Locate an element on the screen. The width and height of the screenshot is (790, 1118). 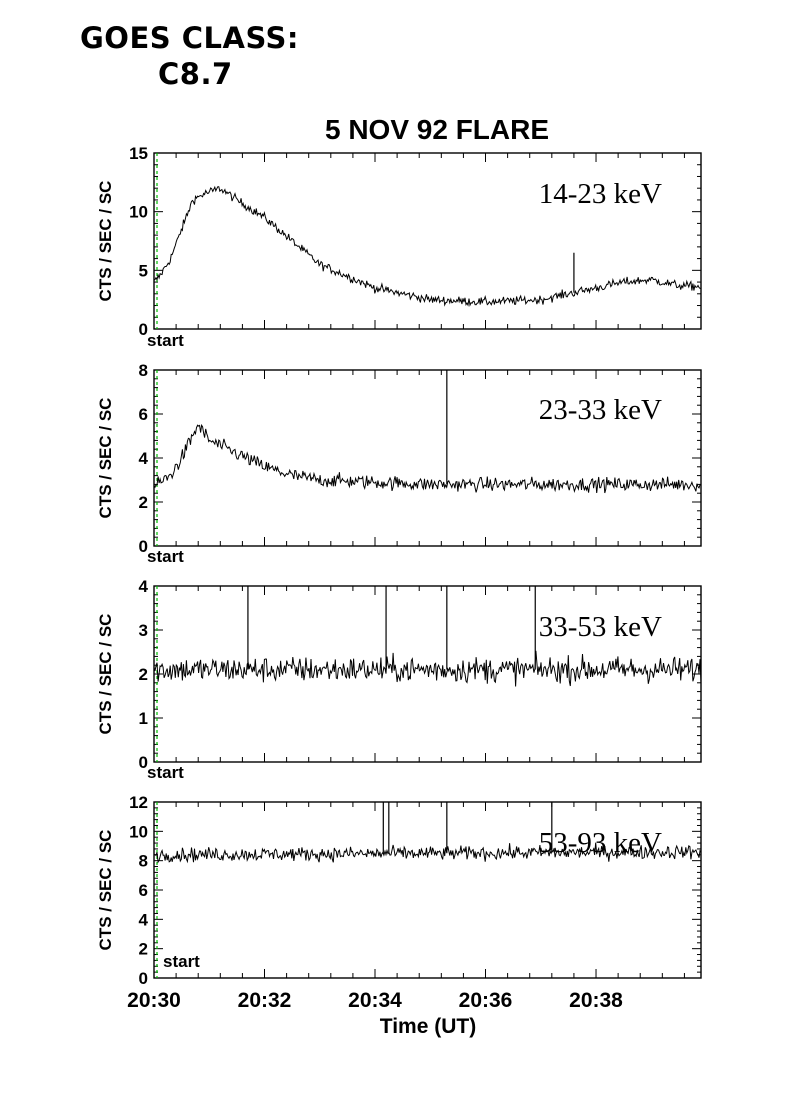
chart-title: 5 NOV 92 FLARE is located at coordinates (437, 129).